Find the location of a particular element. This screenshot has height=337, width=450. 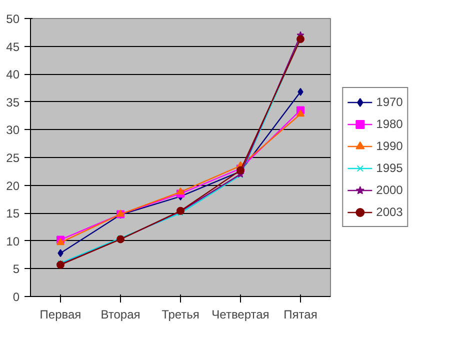

x-tick-label: Четвертая is located at coordinates (241, 315).